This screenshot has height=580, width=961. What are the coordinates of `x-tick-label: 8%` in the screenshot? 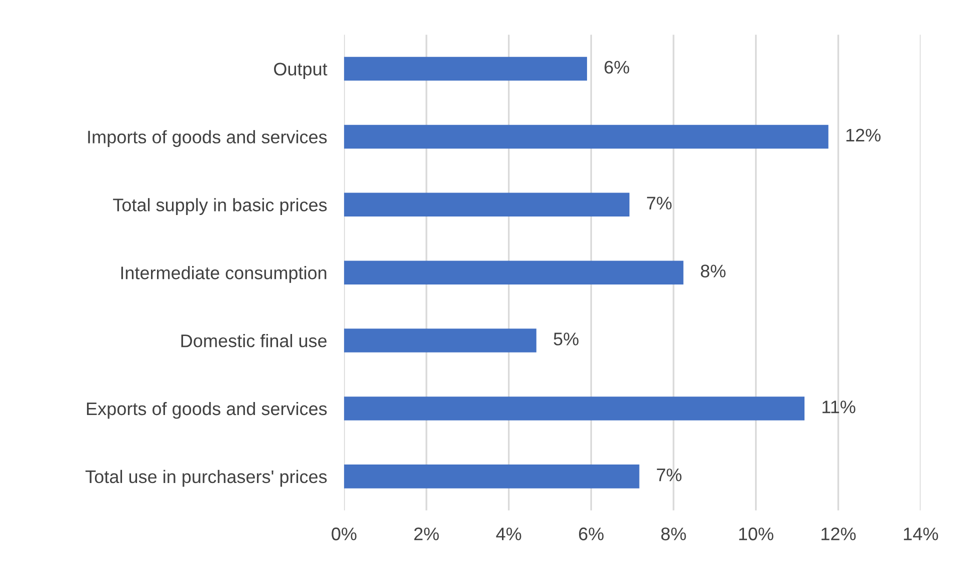 It's located at (673, 534).